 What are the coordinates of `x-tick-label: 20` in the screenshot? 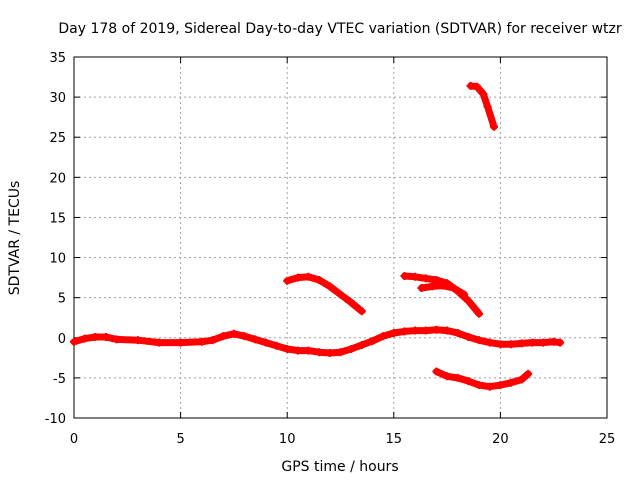 It's located at (500, 439).